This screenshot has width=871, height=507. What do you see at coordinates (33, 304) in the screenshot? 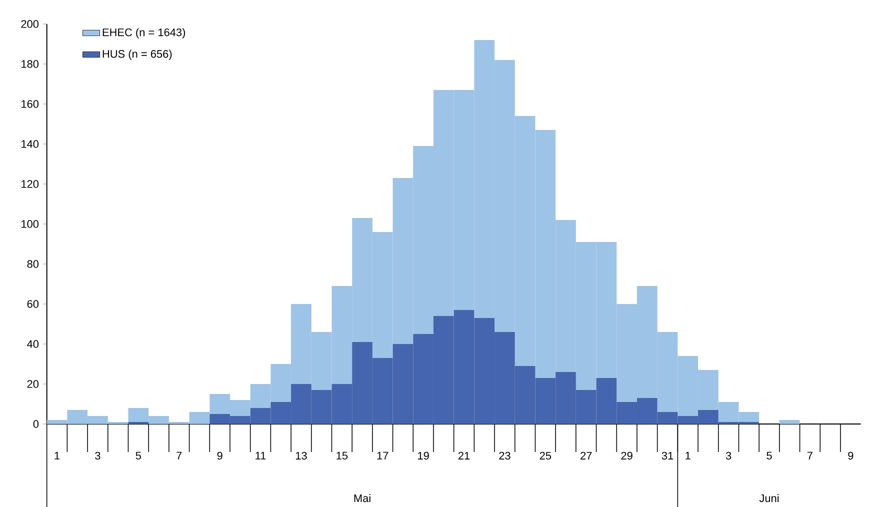
I see `y-tick-label: 60` at bounding box center [33, 304].